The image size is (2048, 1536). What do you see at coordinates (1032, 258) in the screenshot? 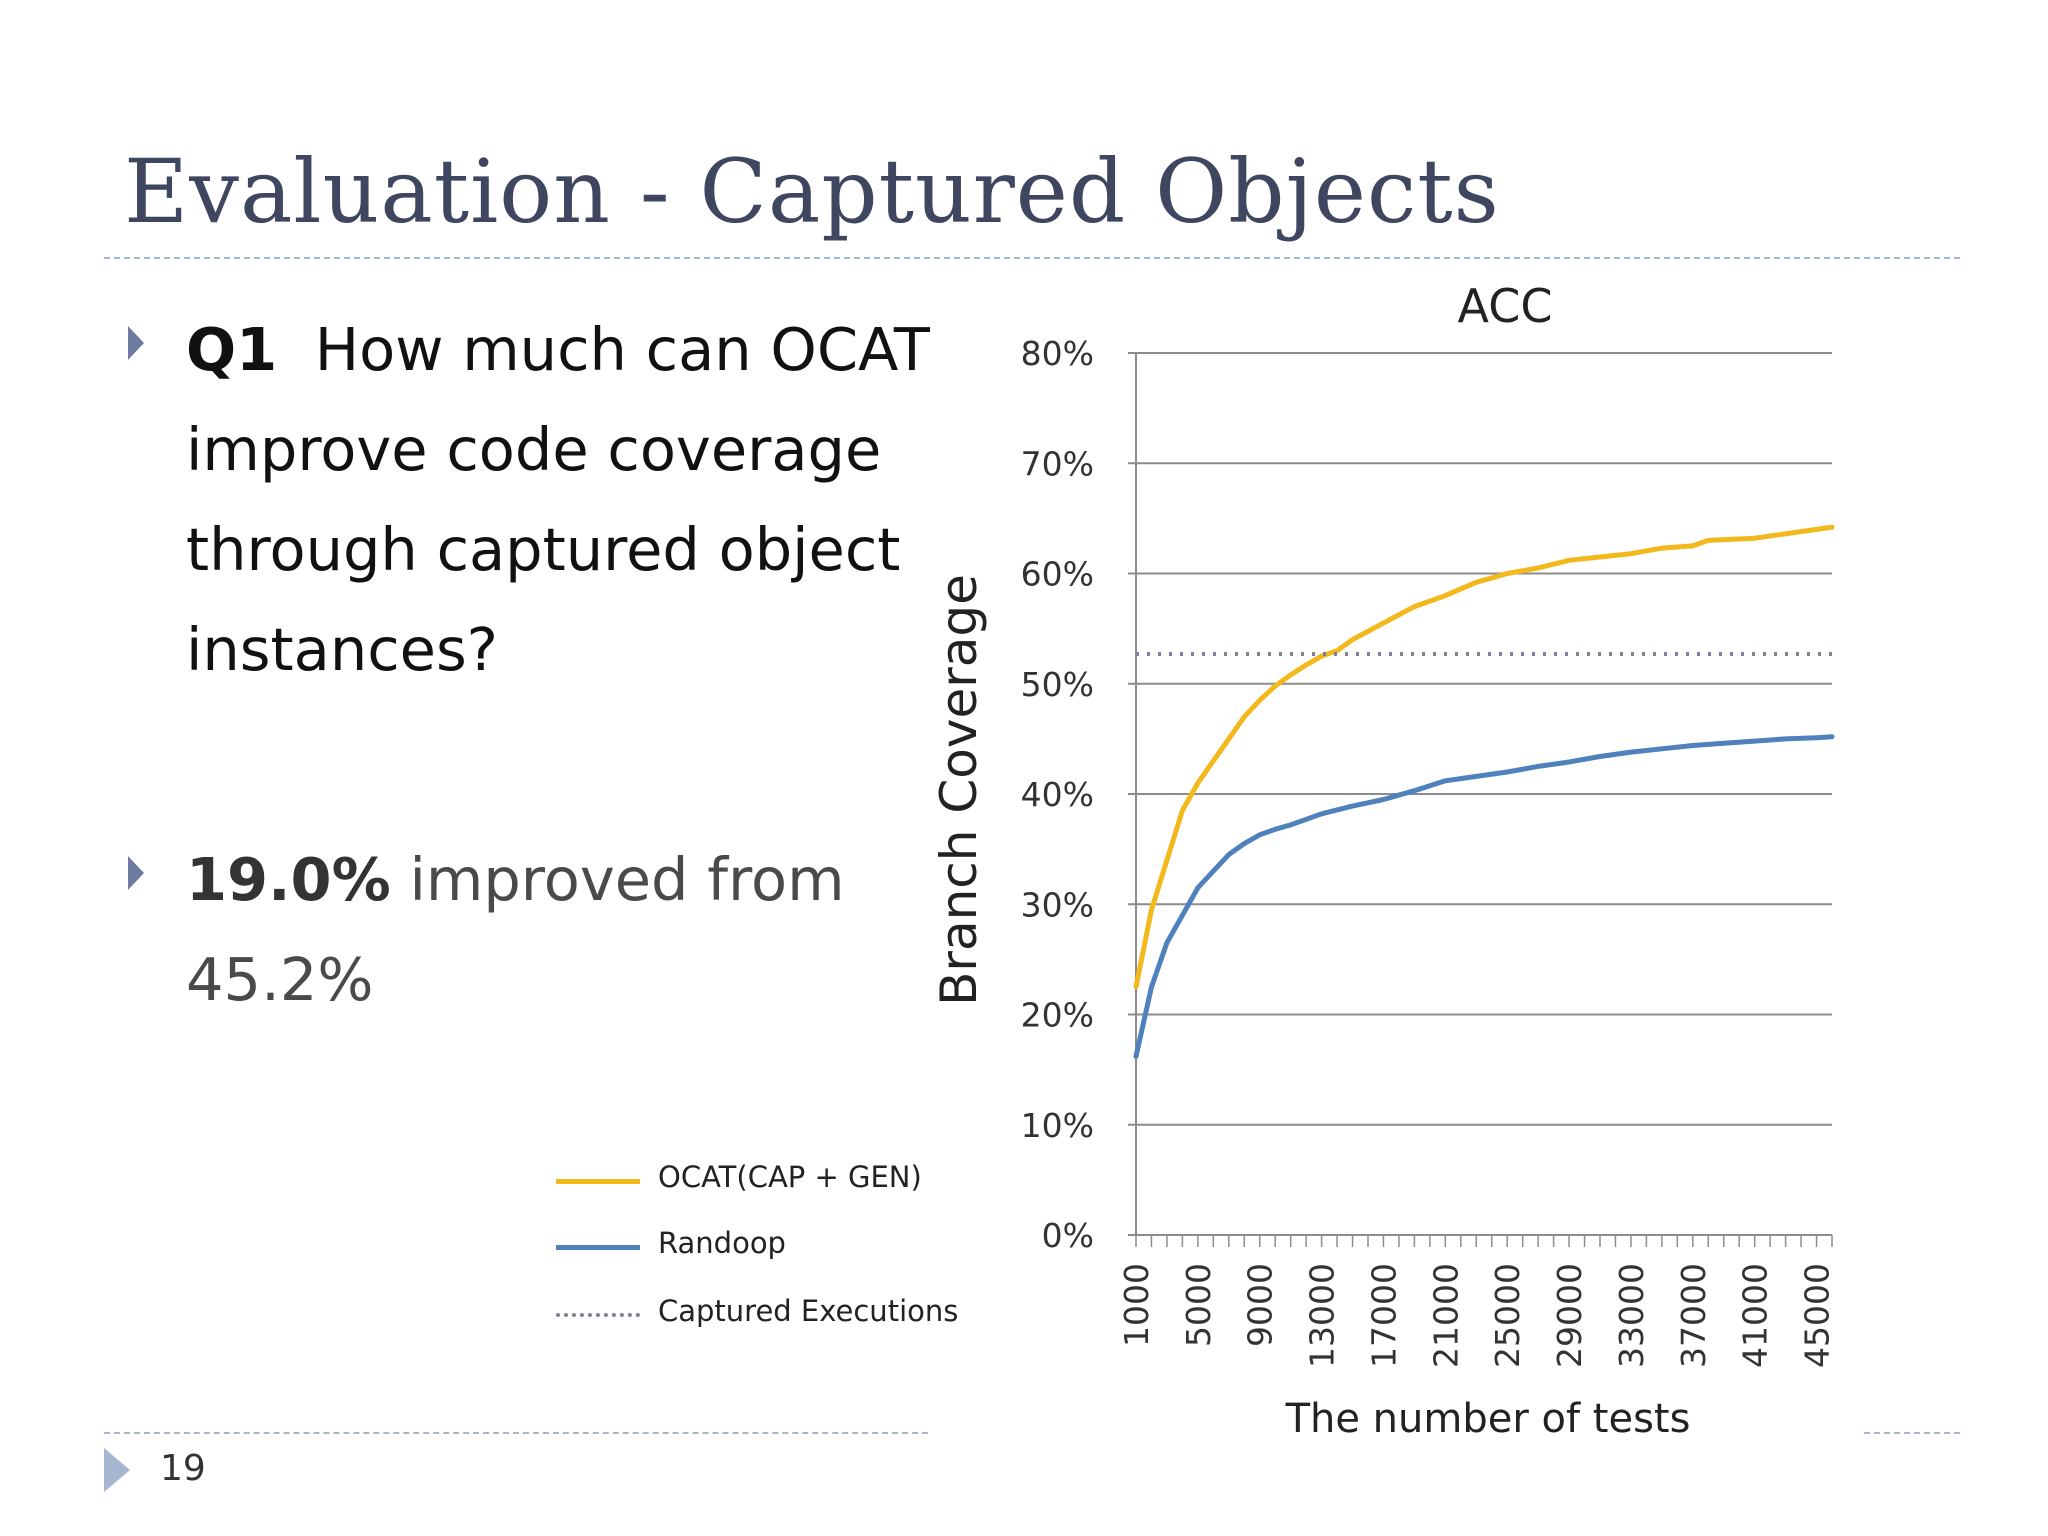
I see `title-divider` at bounding box center [1032, 258].